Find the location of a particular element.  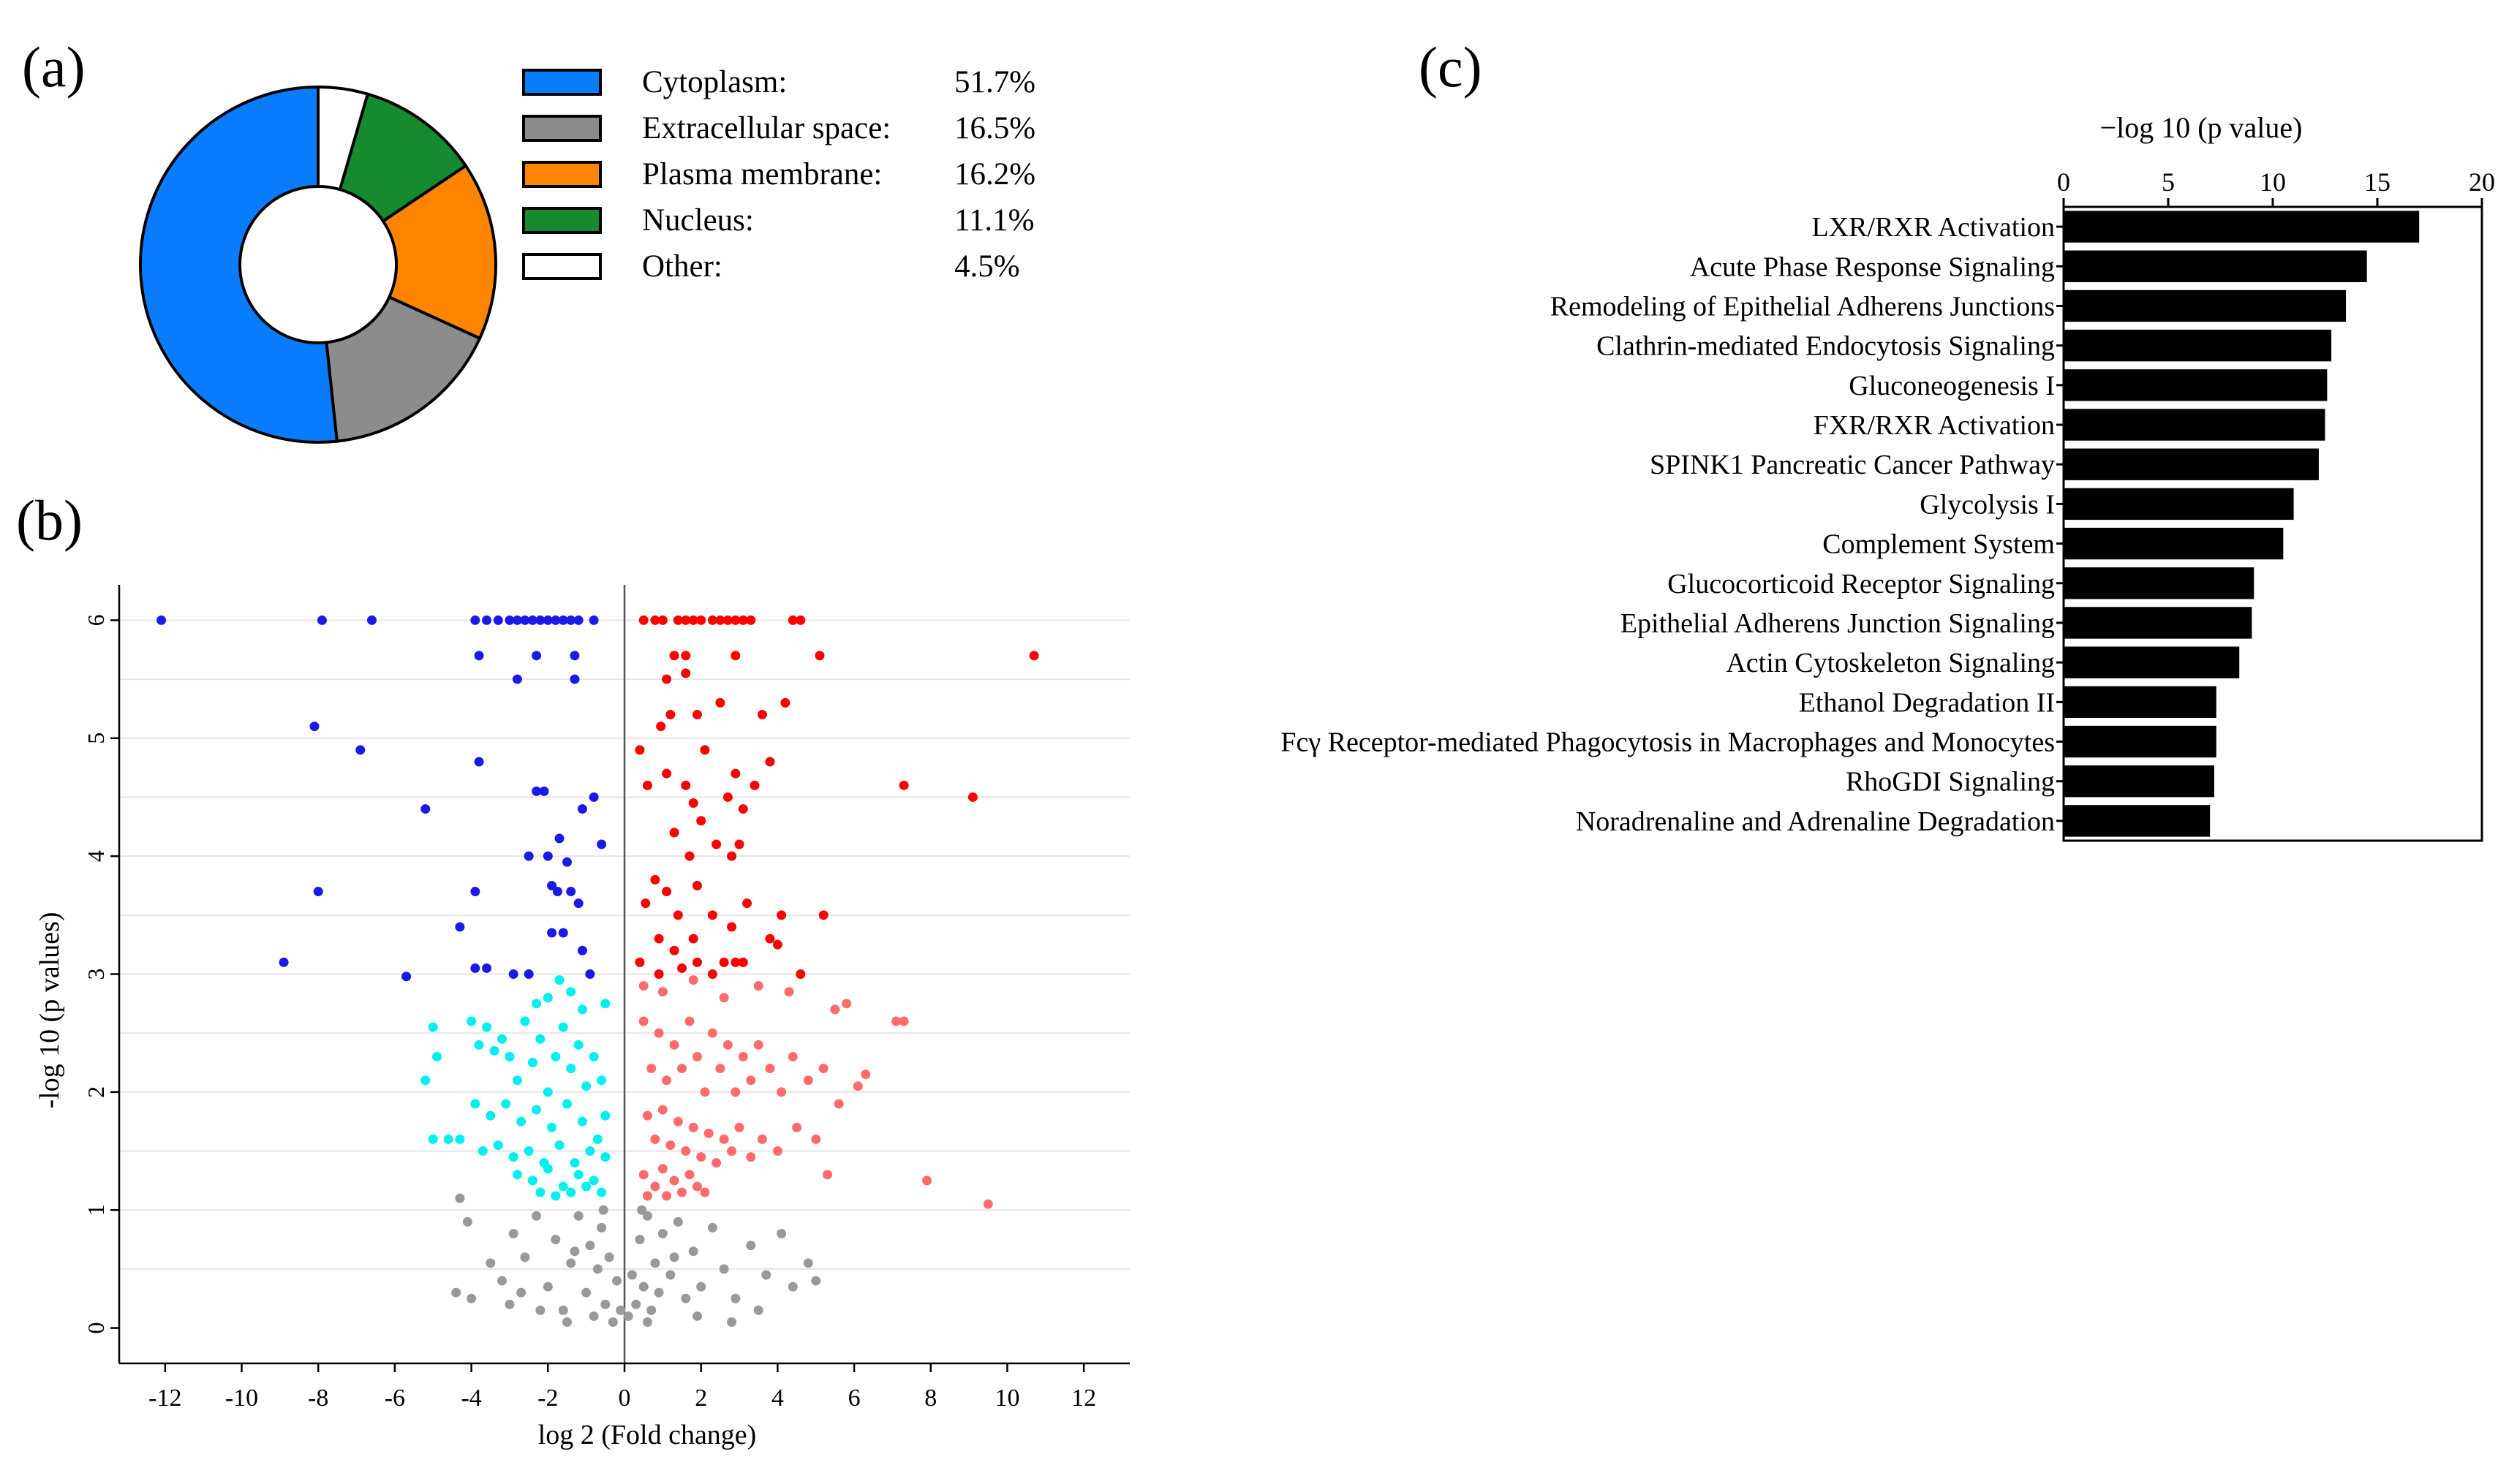

volcano-y-tick-label: 0 is located at coordinates (96, 1328).